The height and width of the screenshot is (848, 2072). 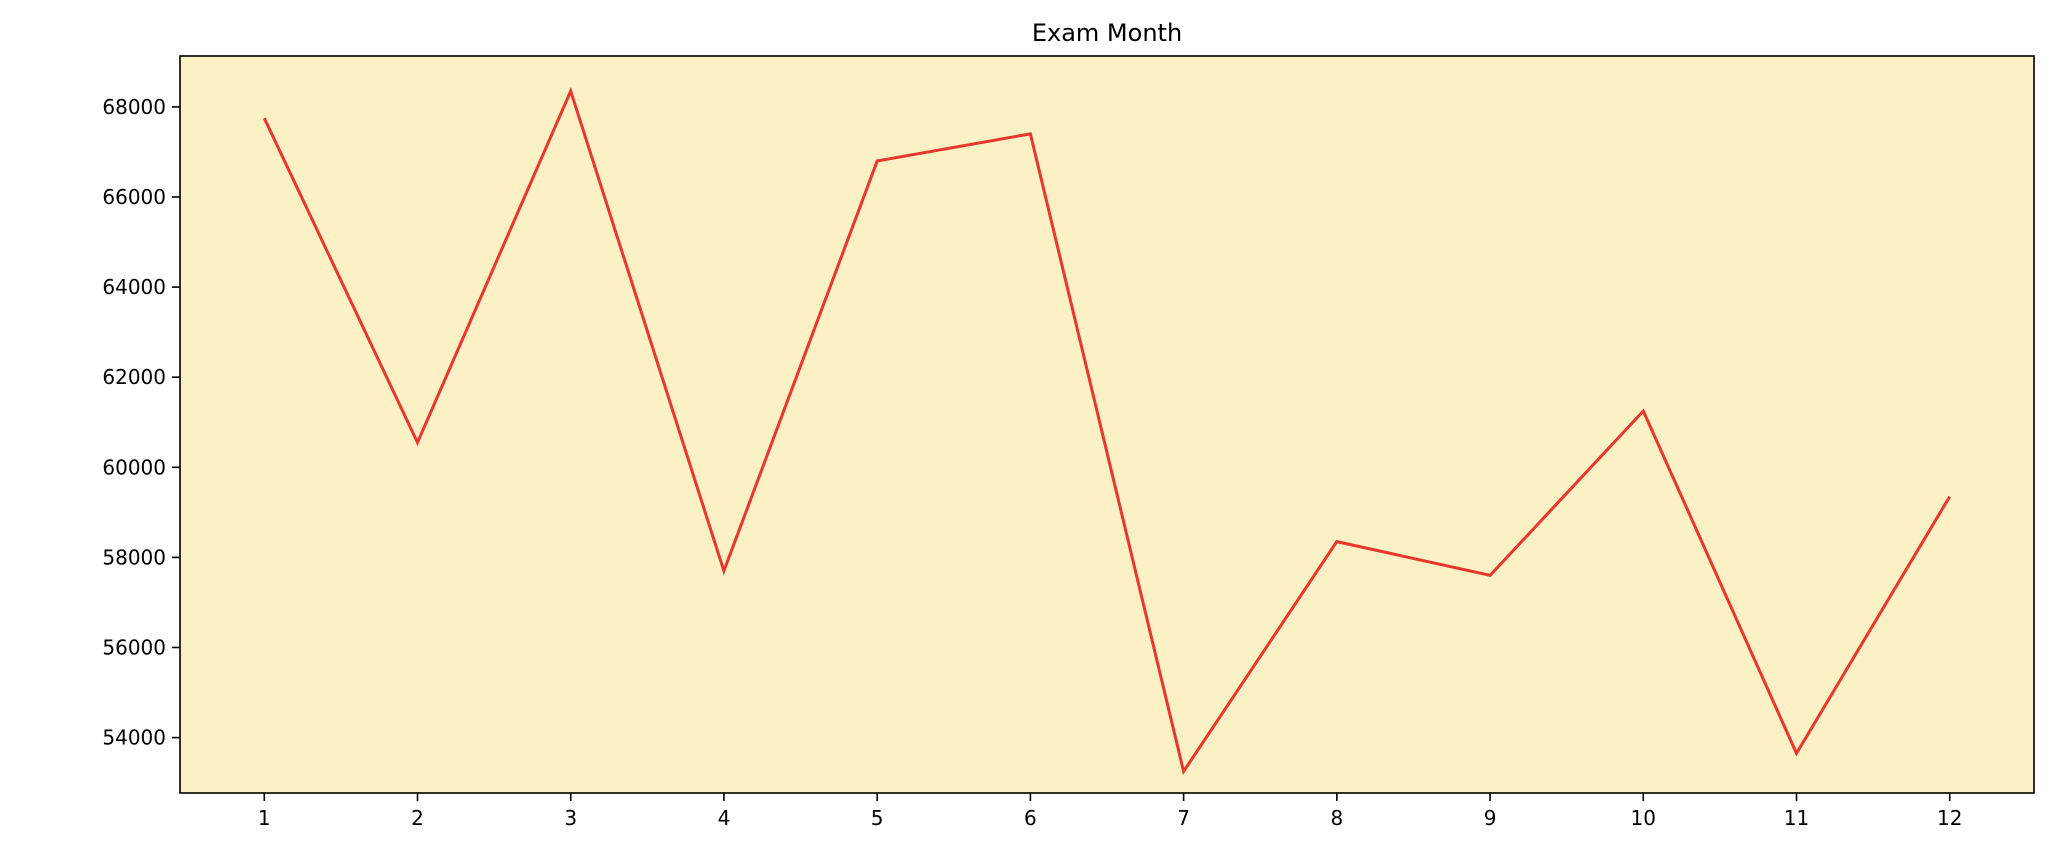 What do you see at coordinates (417, 818) in the screenshot?
I see `x-tick-label: 2` at bounding box center [417, 818].